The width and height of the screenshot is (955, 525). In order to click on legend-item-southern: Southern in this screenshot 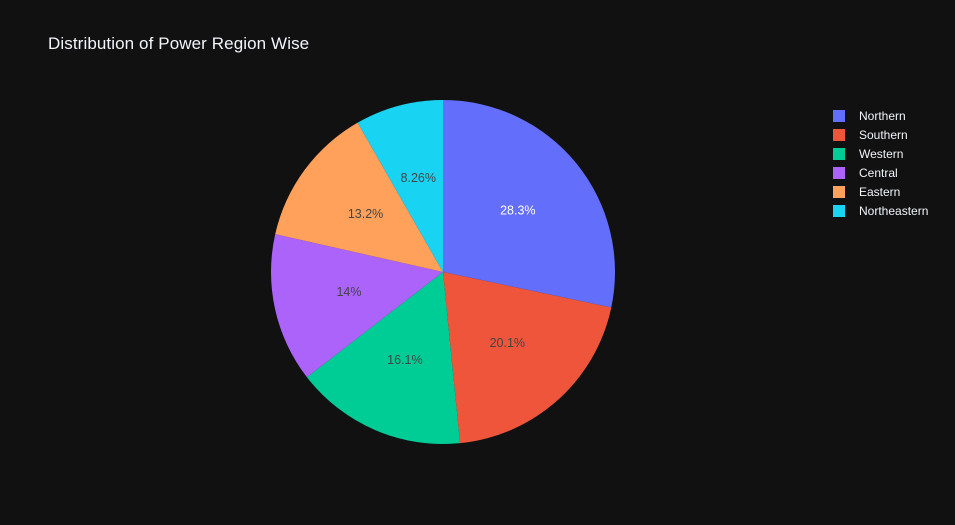, I will do `click(880, 134)`.